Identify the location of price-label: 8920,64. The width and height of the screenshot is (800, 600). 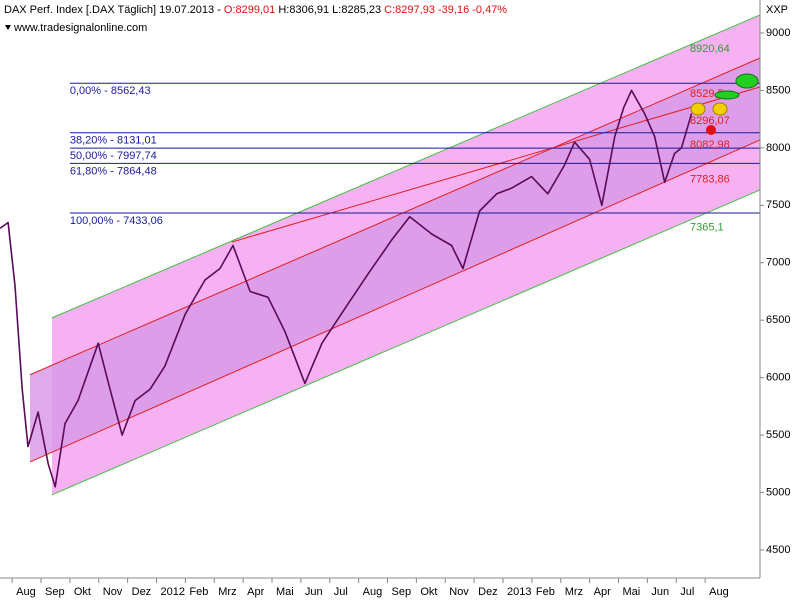
(710, 49).